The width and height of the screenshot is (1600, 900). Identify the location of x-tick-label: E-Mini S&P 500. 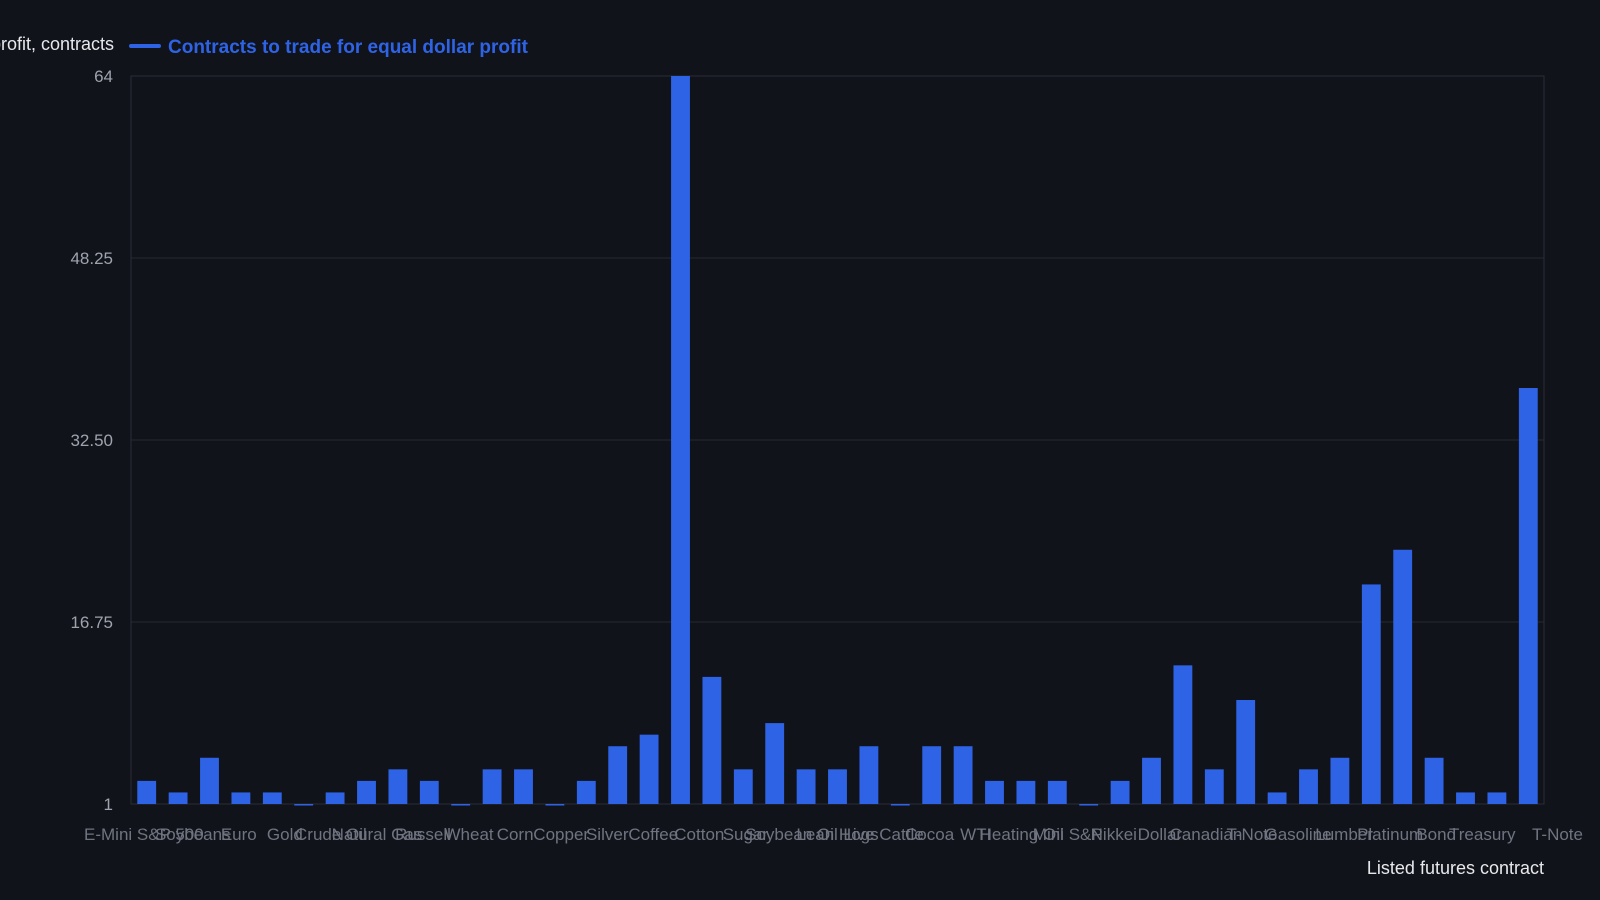
(144, 834).